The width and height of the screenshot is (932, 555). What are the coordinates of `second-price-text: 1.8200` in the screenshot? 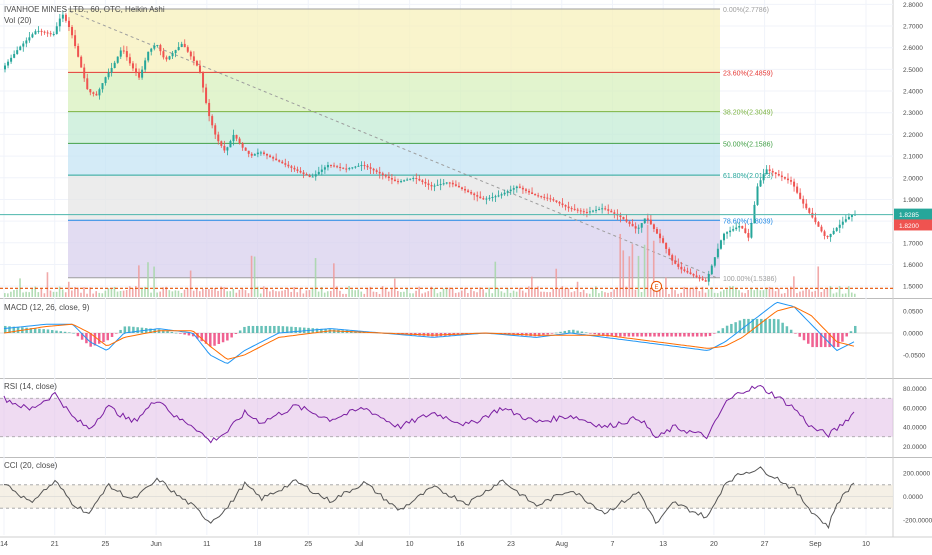 It's located at (909, 226).